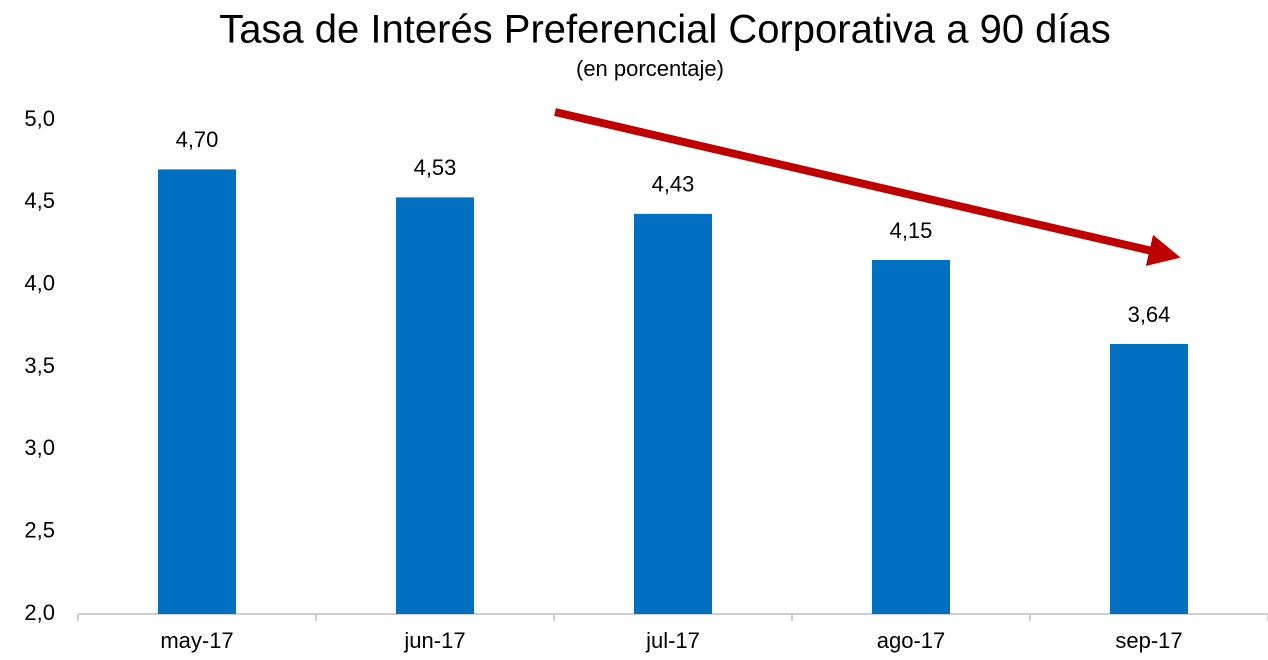  What do you see at coordinates (1148, 640) in the screenshot?
I see `x-tick-label: sep-17` at bounding box center [1148, 640].